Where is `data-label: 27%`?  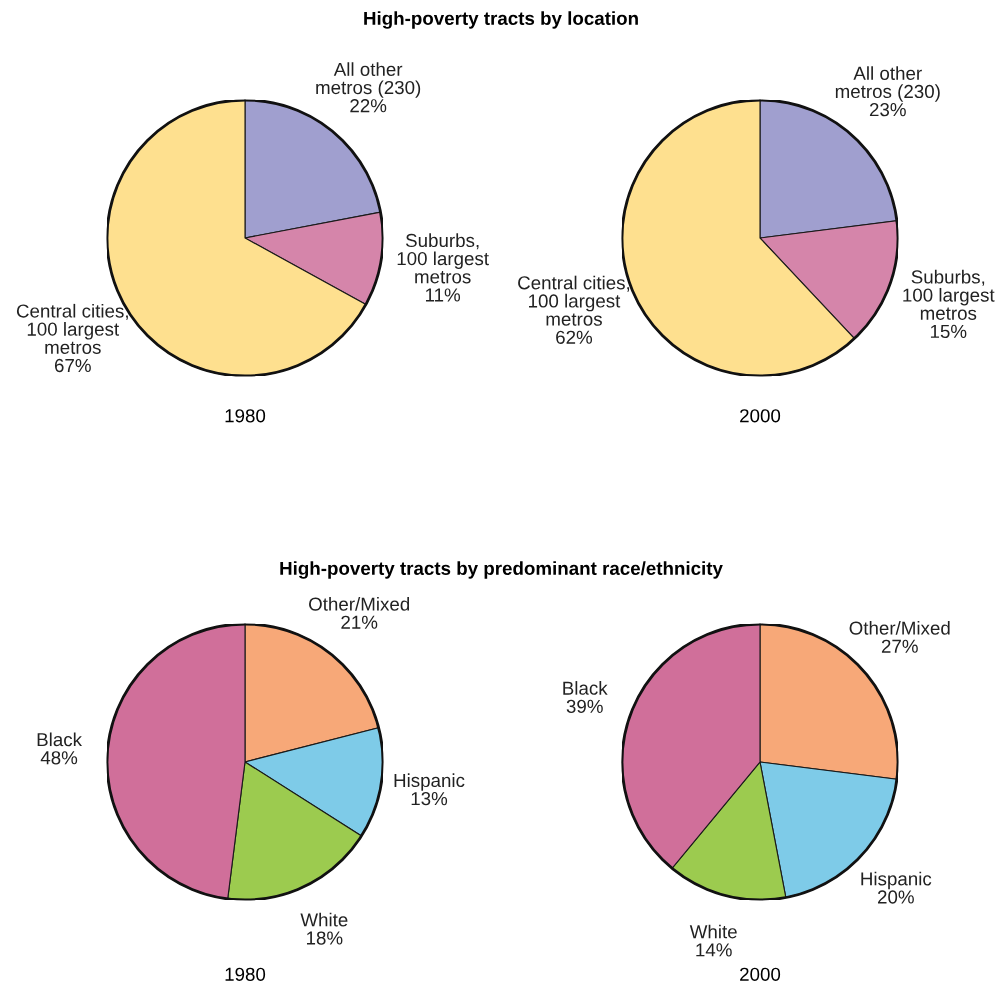 data-label: 27% is located at coordinates (899, 646).